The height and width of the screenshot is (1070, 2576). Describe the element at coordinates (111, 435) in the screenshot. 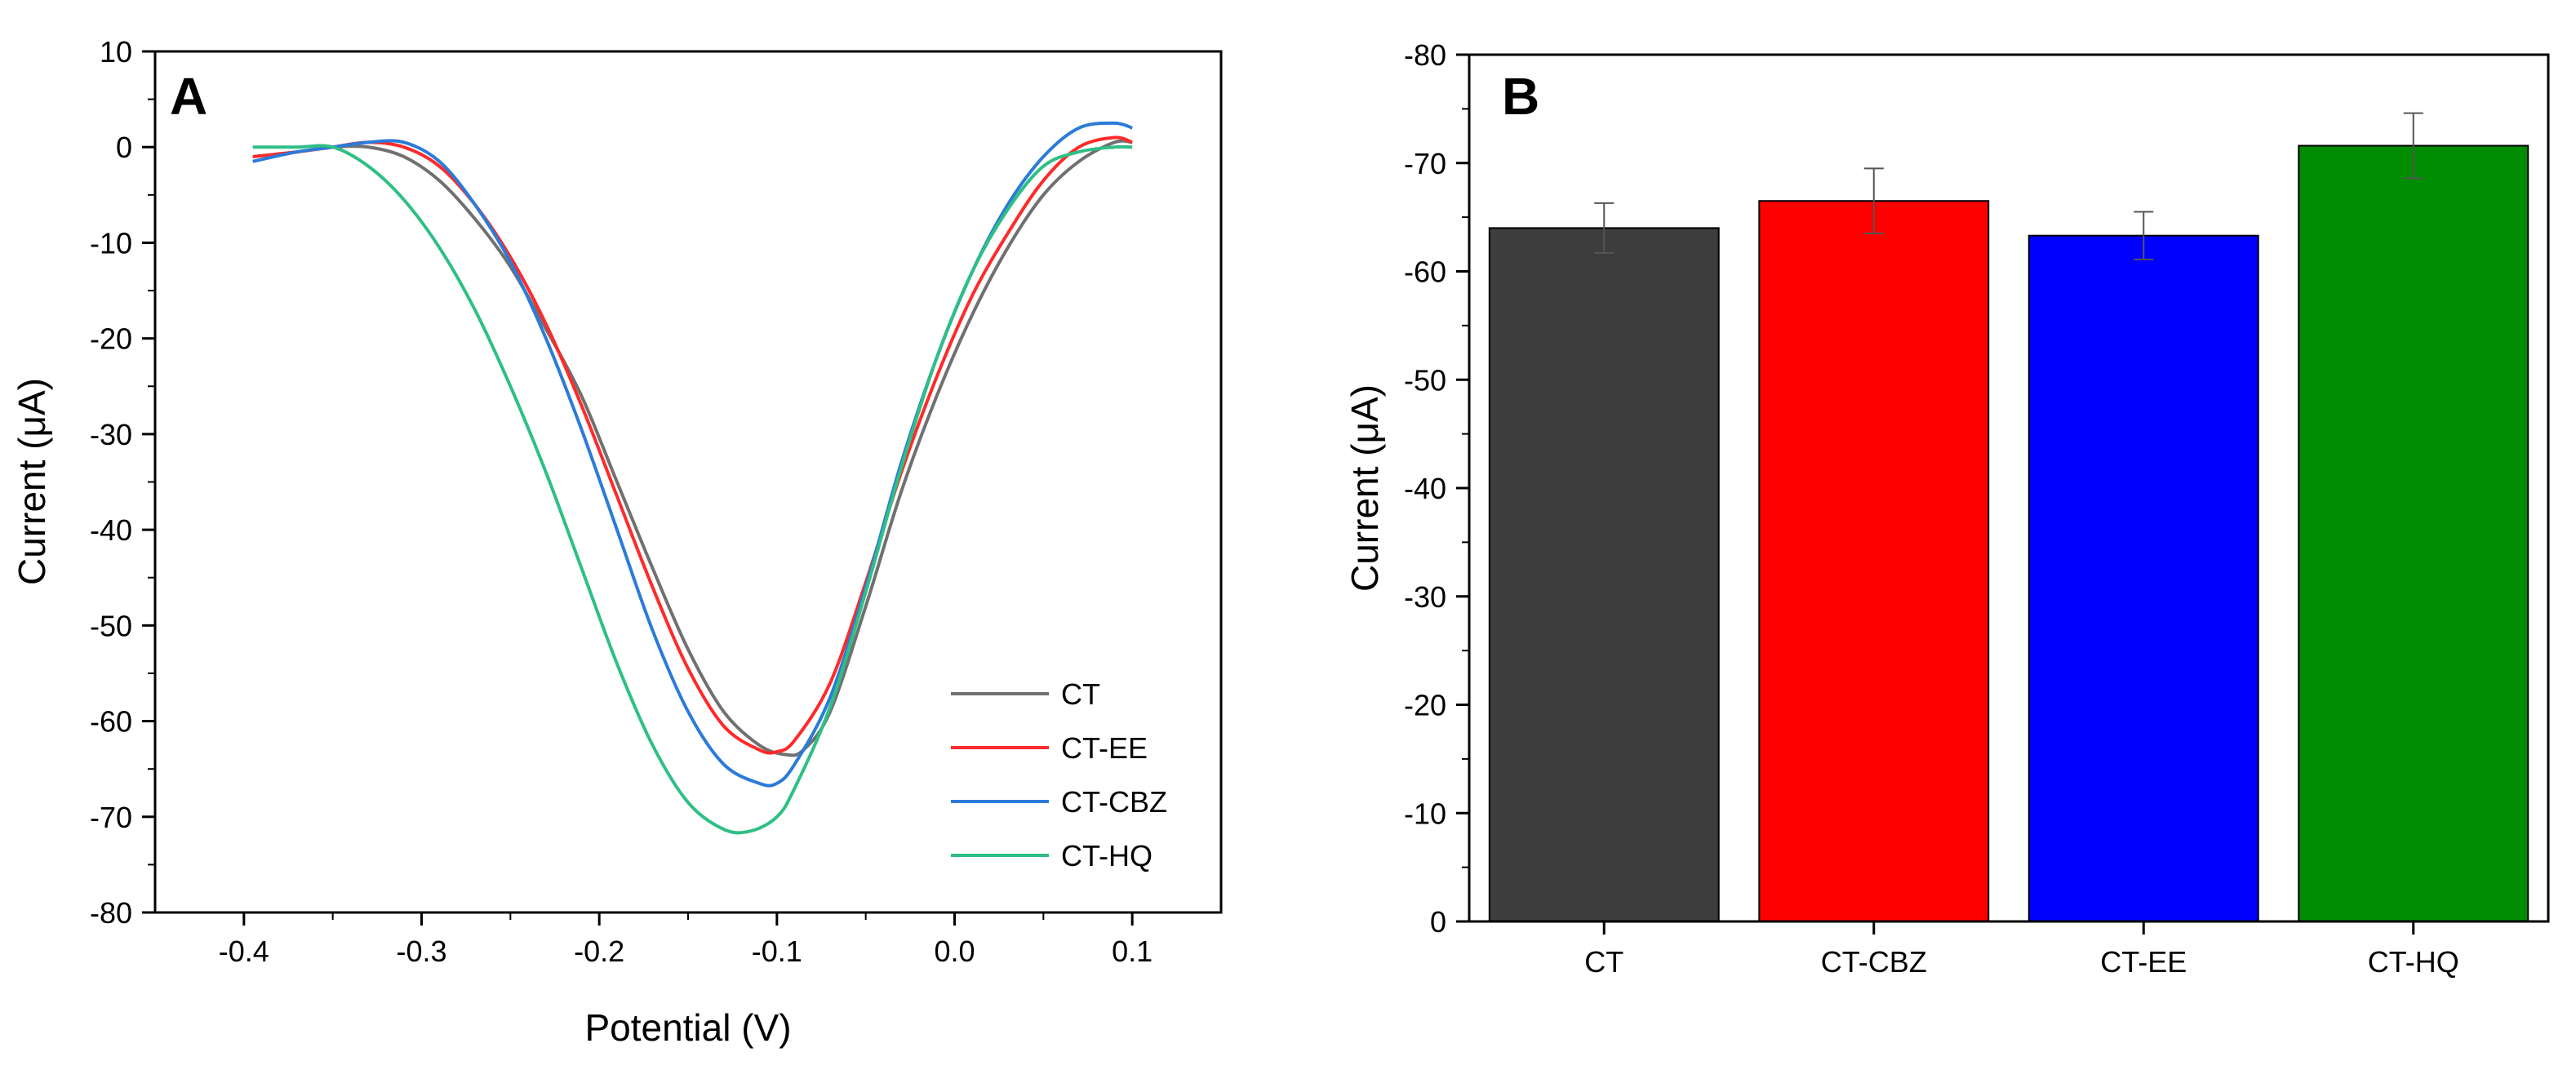

I see `panel-a-y-tick-label: -30` at that location.